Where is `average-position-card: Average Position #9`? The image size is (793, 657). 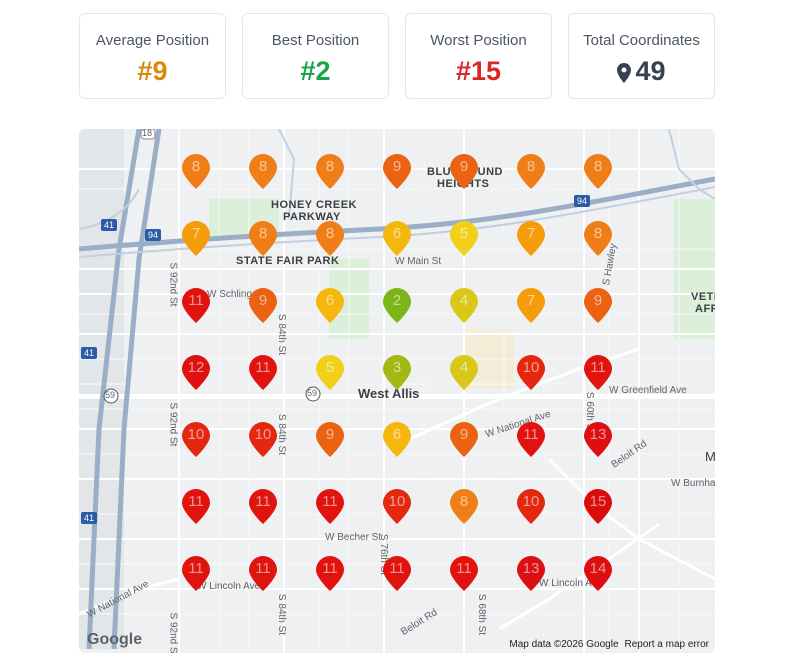 average-position-card: Average Position #9 is located at coordinates (152, 56).